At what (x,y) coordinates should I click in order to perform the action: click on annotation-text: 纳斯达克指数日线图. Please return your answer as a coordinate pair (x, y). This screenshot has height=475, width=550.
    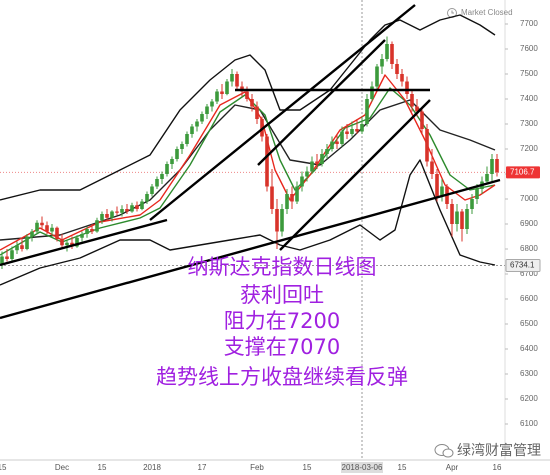
    Looking at the image, I should click on (282, 267).